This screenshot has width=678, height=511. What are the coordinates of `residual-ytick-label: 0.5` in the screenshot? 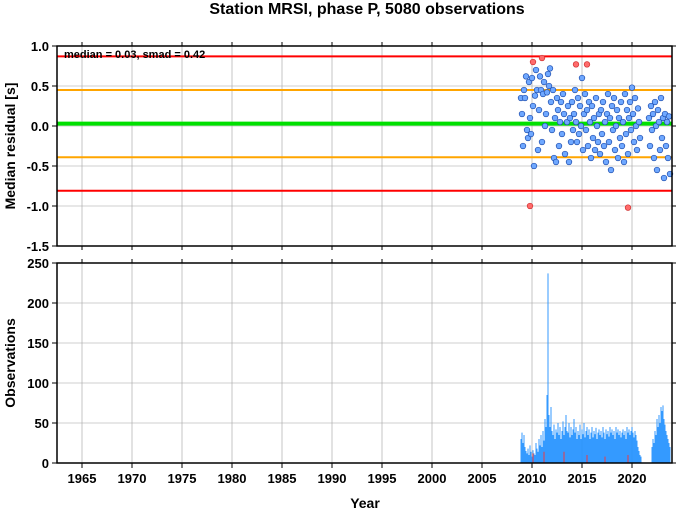 It's located at (40, 86).